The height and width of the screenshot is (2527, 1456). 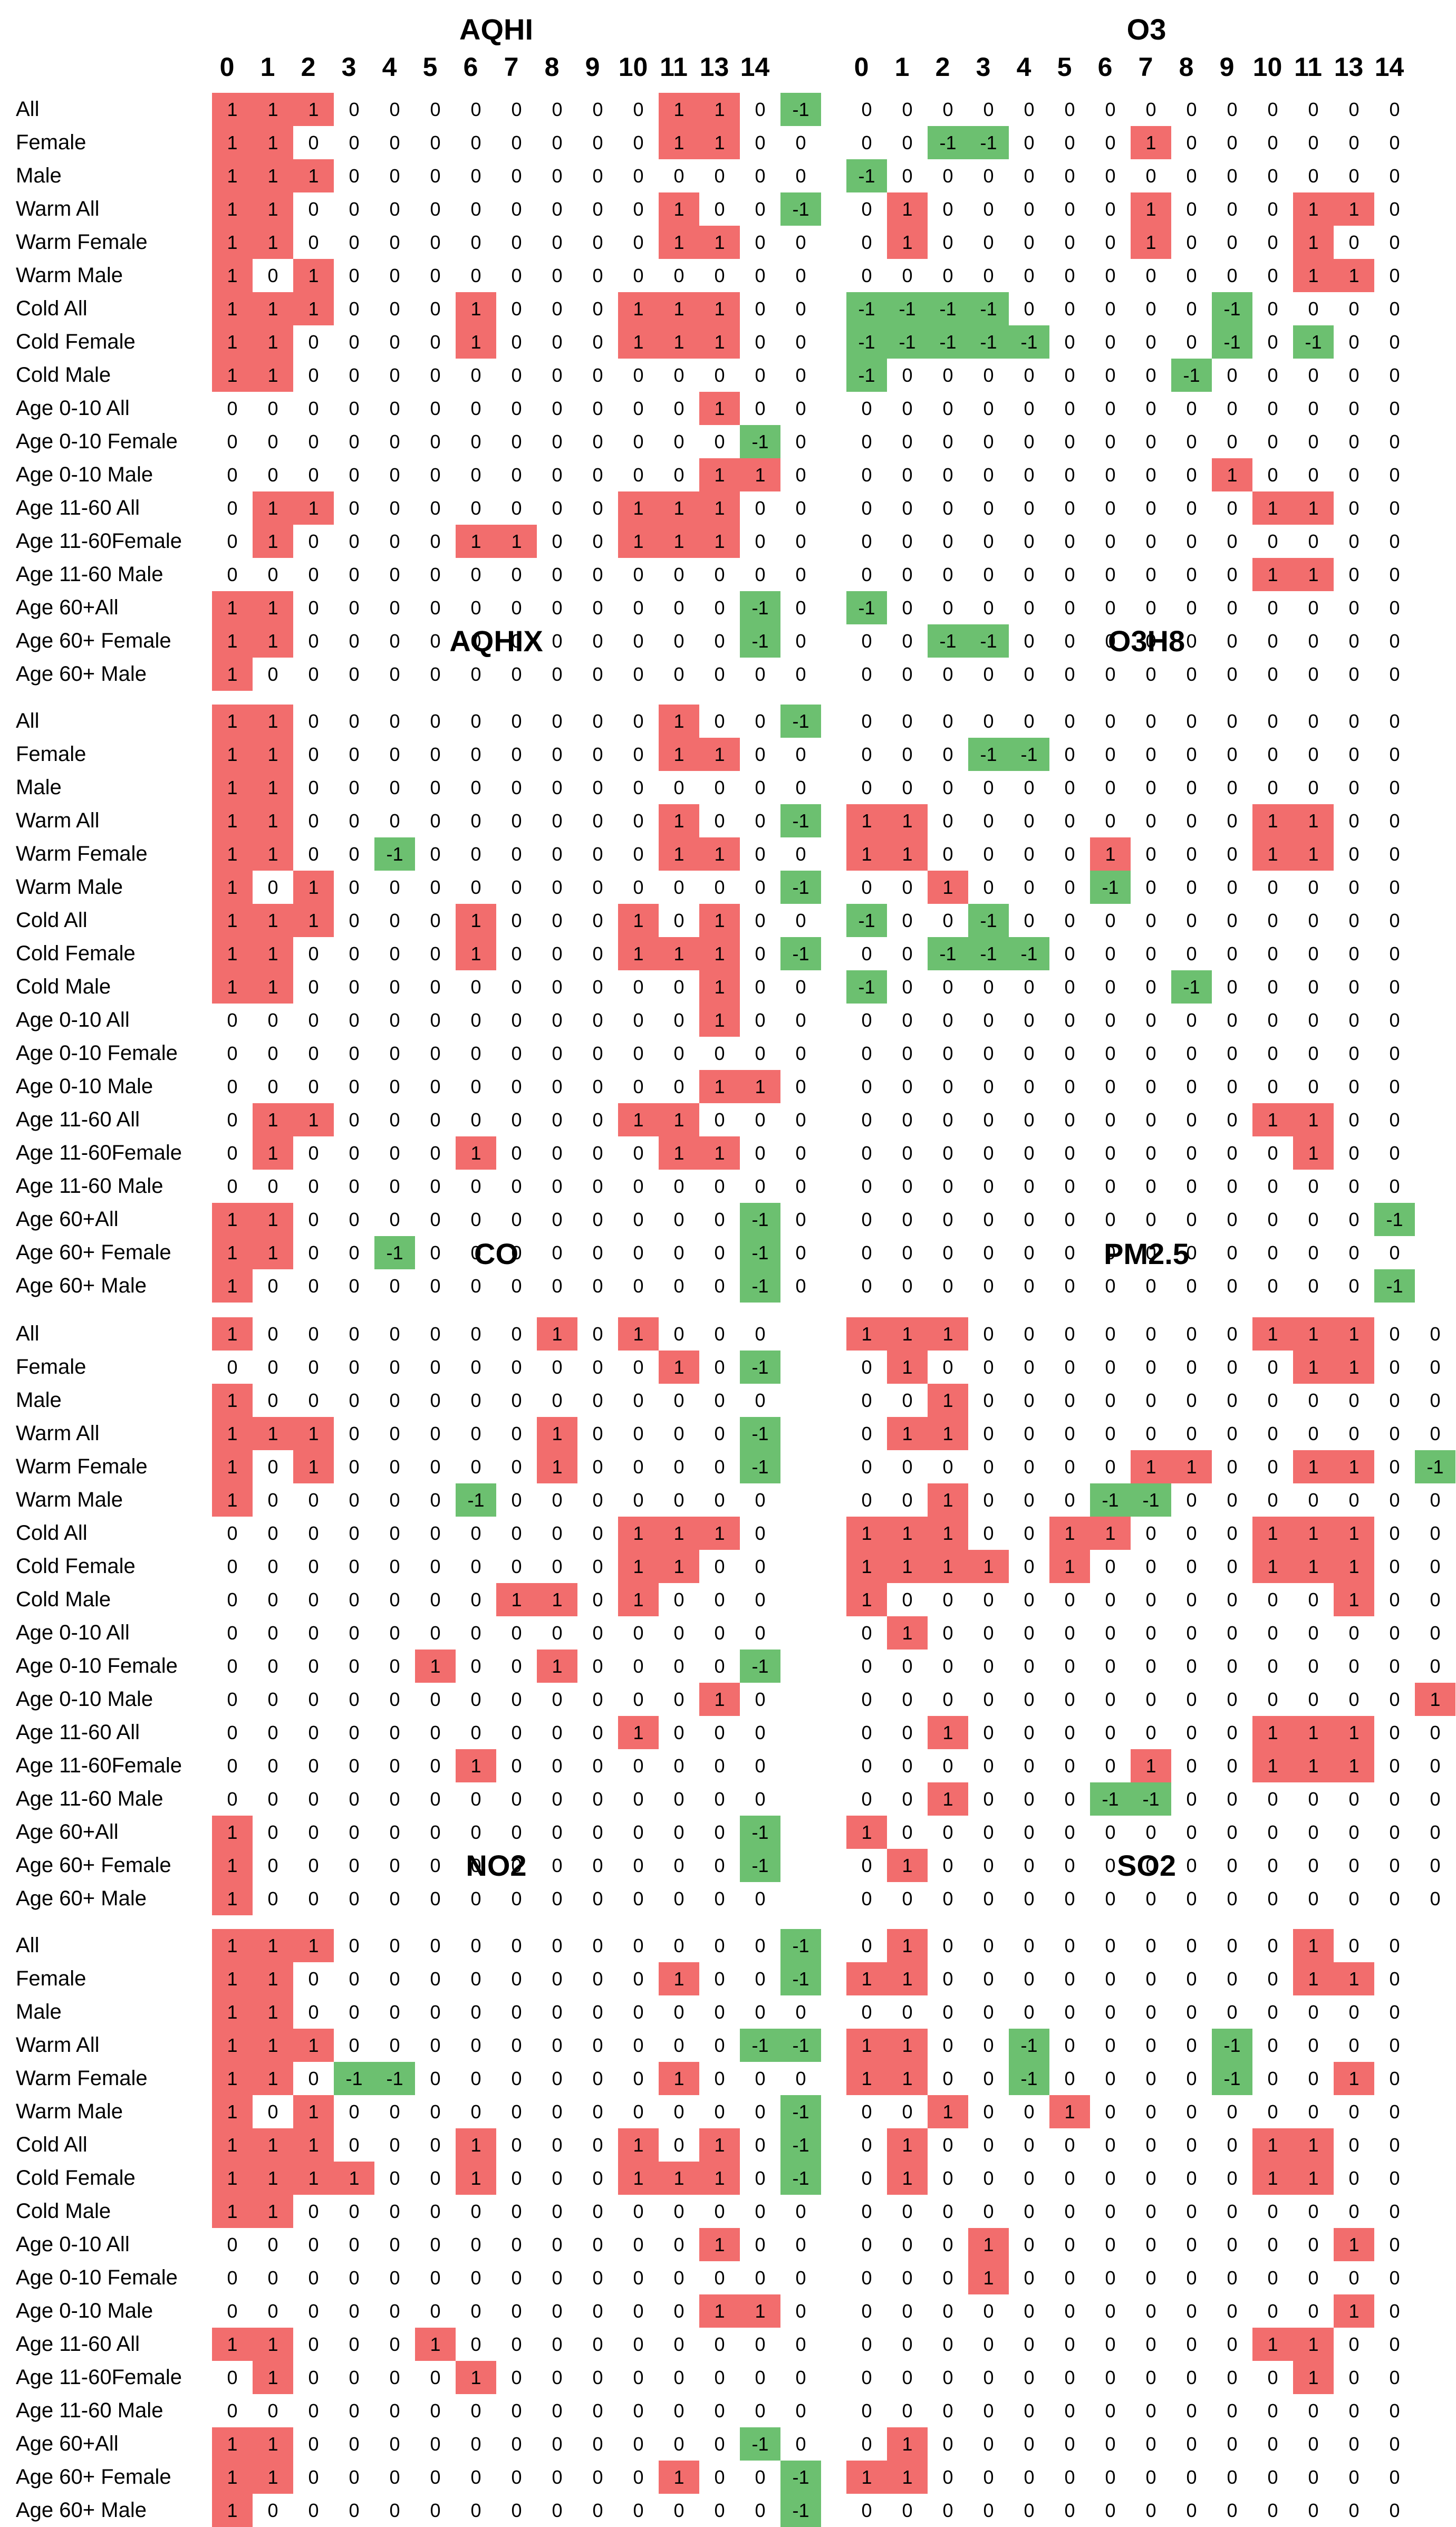 I want to click on column-header: 2, so click(x=942, y=67).